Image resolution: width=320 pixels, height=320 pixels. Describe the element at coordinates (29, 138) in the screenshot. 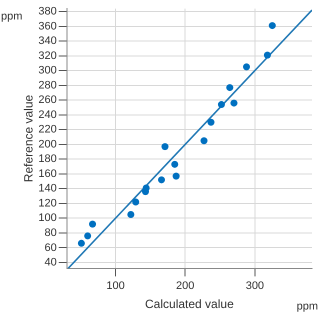

I see `y-axis-title: Reference value` at that location.